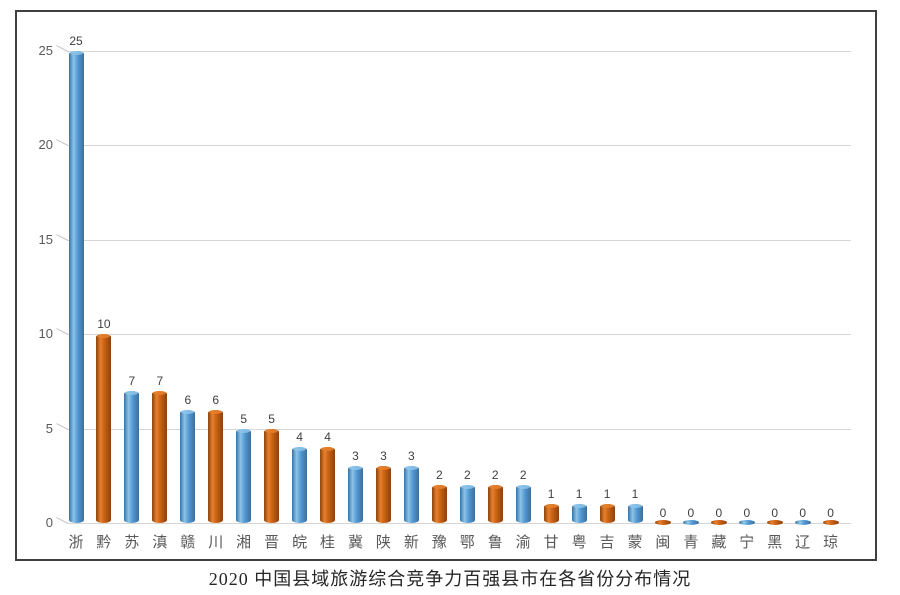 The image size is (900, 595). Describe the element at coordinates (45, 333) in the screenshot. I see `y-axis-tick-label: 10` at that location.